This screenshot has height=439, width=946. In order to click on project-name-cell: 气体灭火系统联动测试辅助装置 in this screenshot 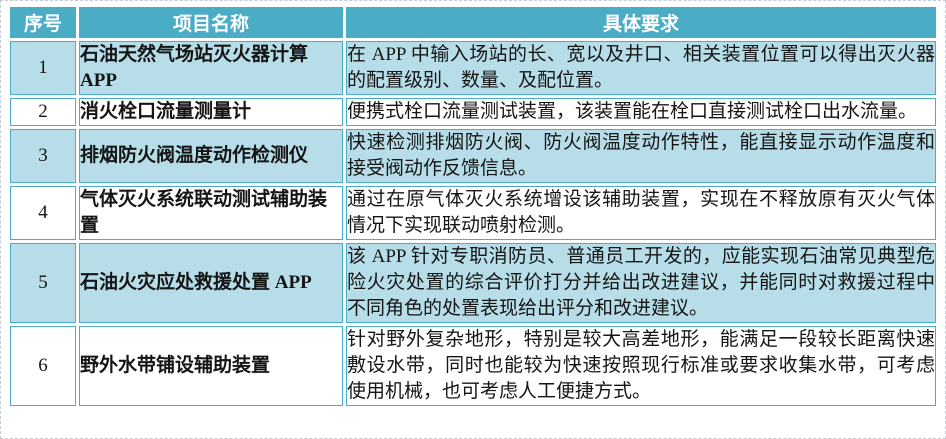, I will do `click(211, 213)`.